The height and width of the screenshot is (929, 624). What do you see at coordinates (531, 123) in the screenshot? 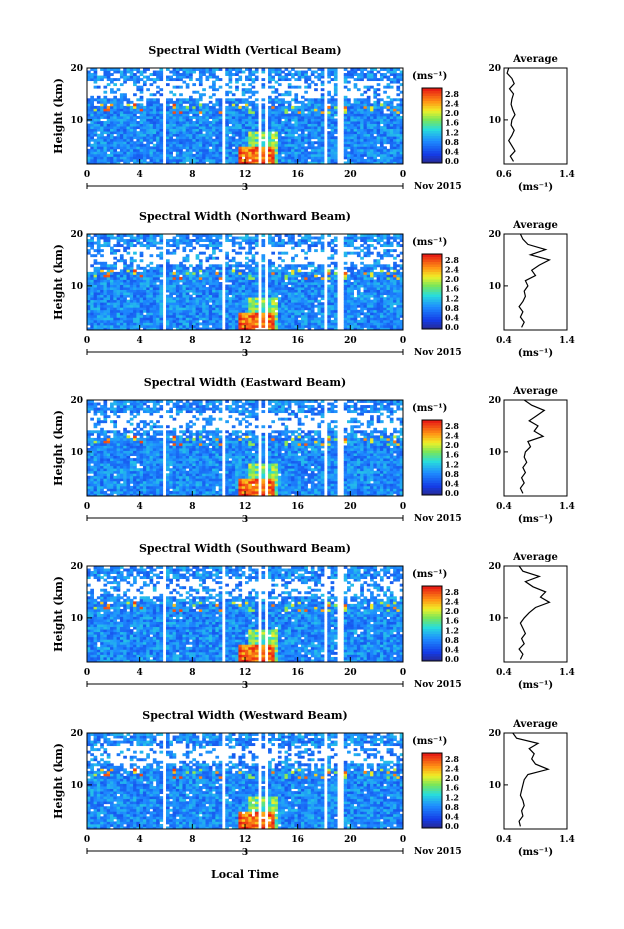
I see `average-panel: Average10200.6 1.4(ms⁻¹)` at bounding box center [531, 123].